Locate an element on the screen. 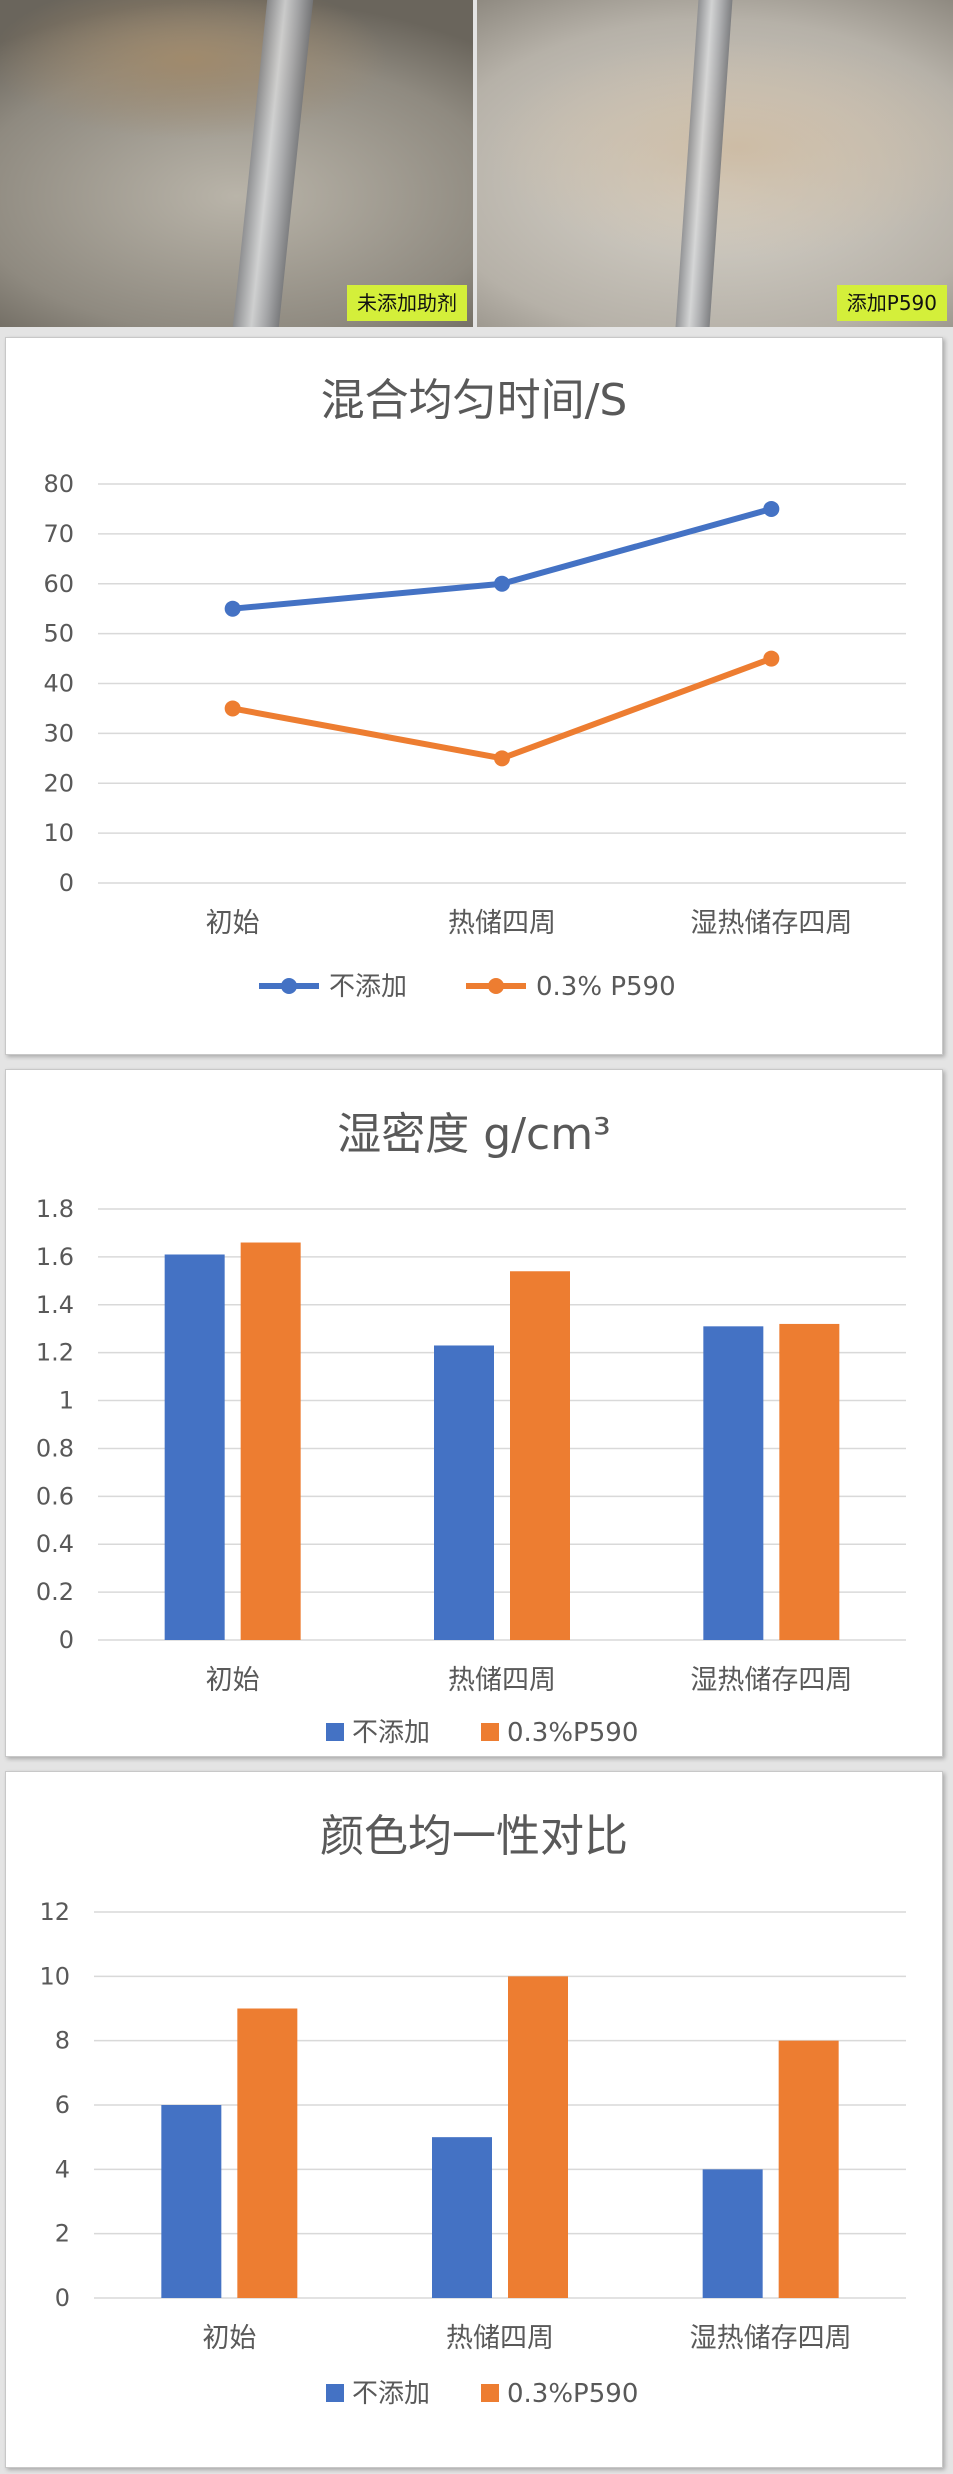 Image resolution: width=953 pixels, height=2474 pixels. photo-with-p590: 添加P590 is located at coordinates (715, 163).